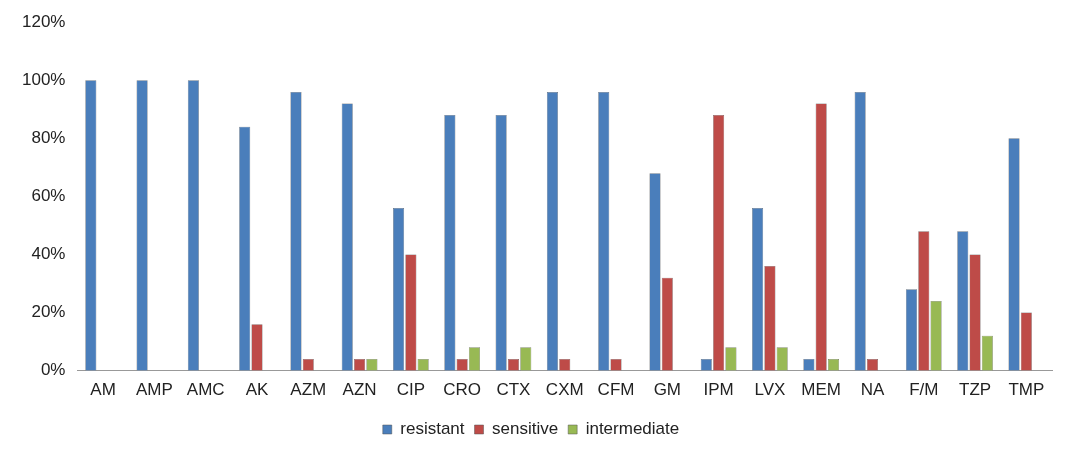  What do you see at coordinates (48, 196) in the screenshot?
I see `y-tick-label: 60%` at bounding box center [48, 196].